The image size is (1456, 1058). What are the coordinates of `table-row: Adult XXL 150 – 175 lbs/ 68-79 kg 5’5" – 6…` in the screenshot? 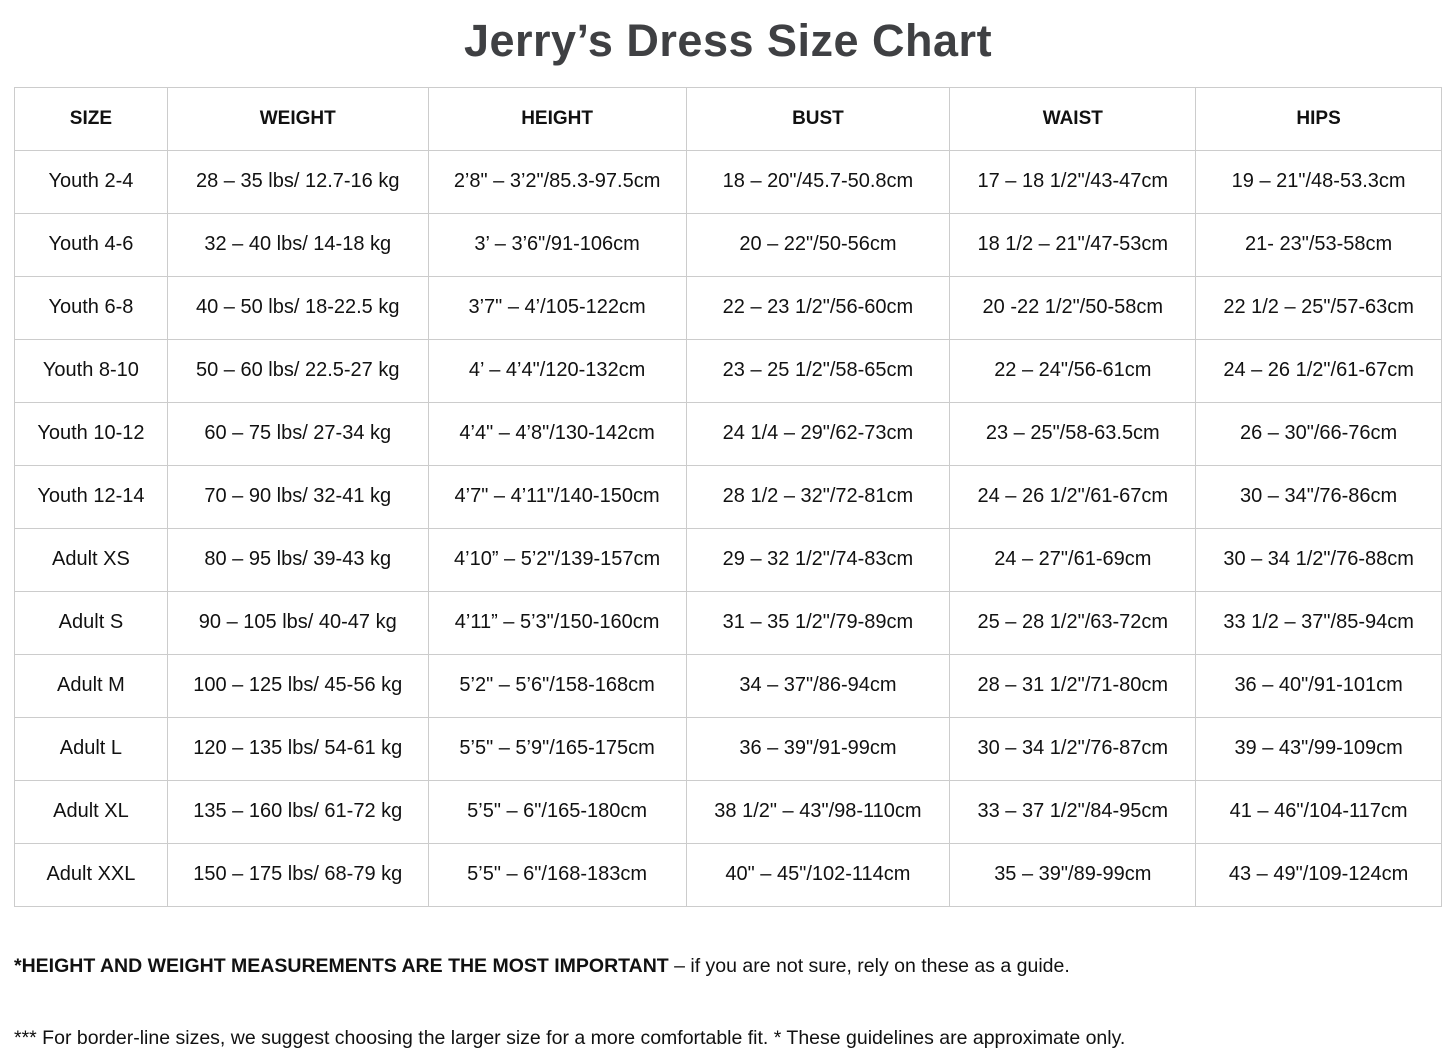 It's located at (728, 874).